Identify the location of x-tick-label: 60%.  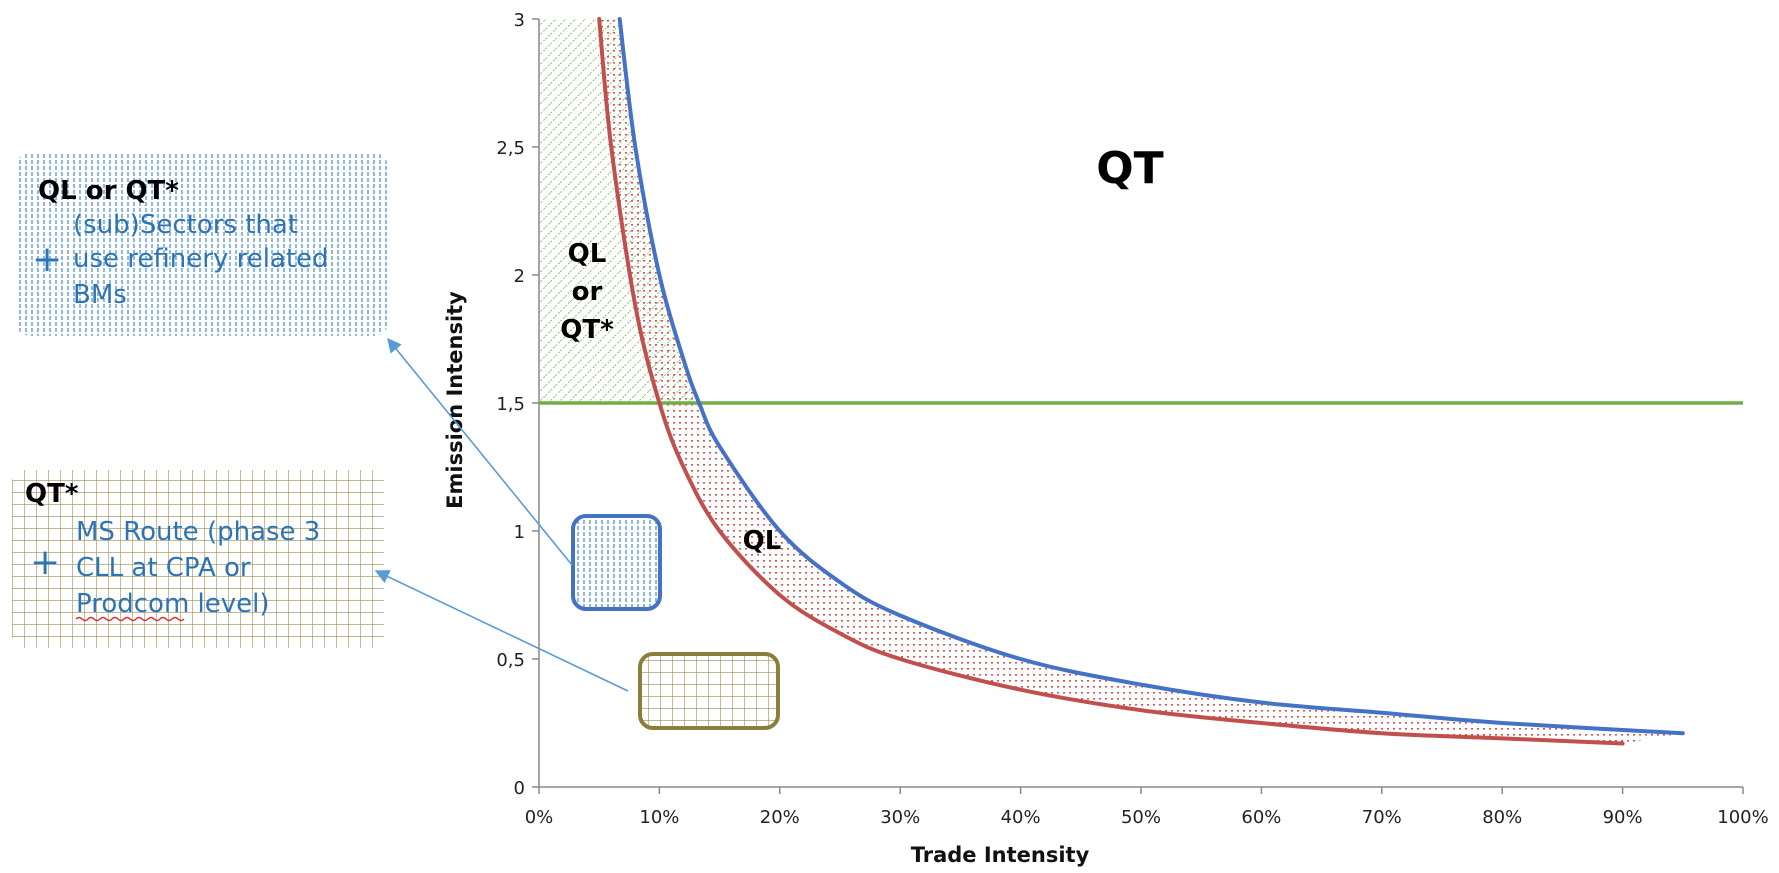
(1261, 817).